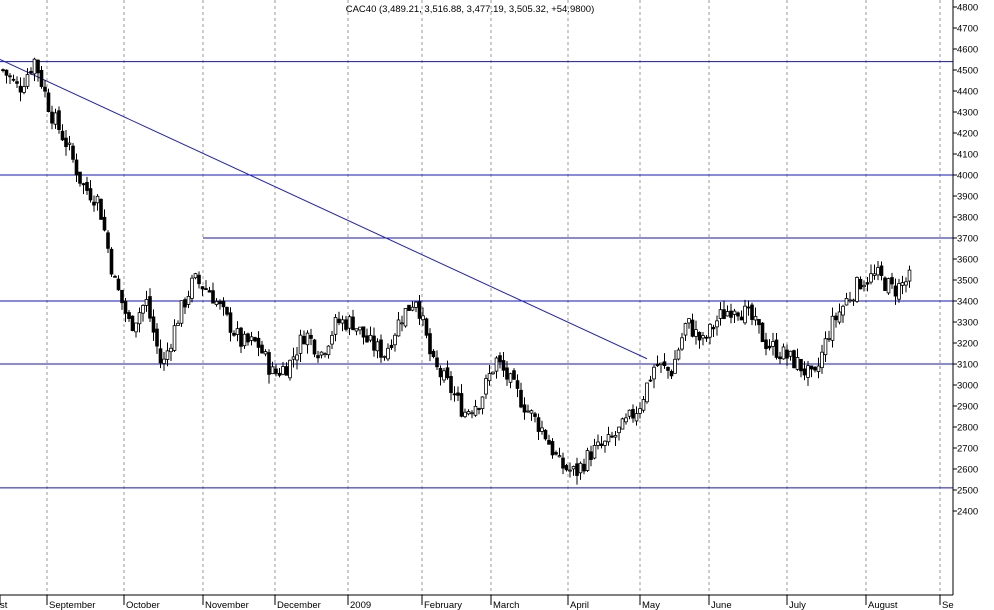 The height and width of the screenshot is (610, 994). Describe the element at coordinates (967, 197) in the screenshot. I see `price-tick-label: 3900` at that location.